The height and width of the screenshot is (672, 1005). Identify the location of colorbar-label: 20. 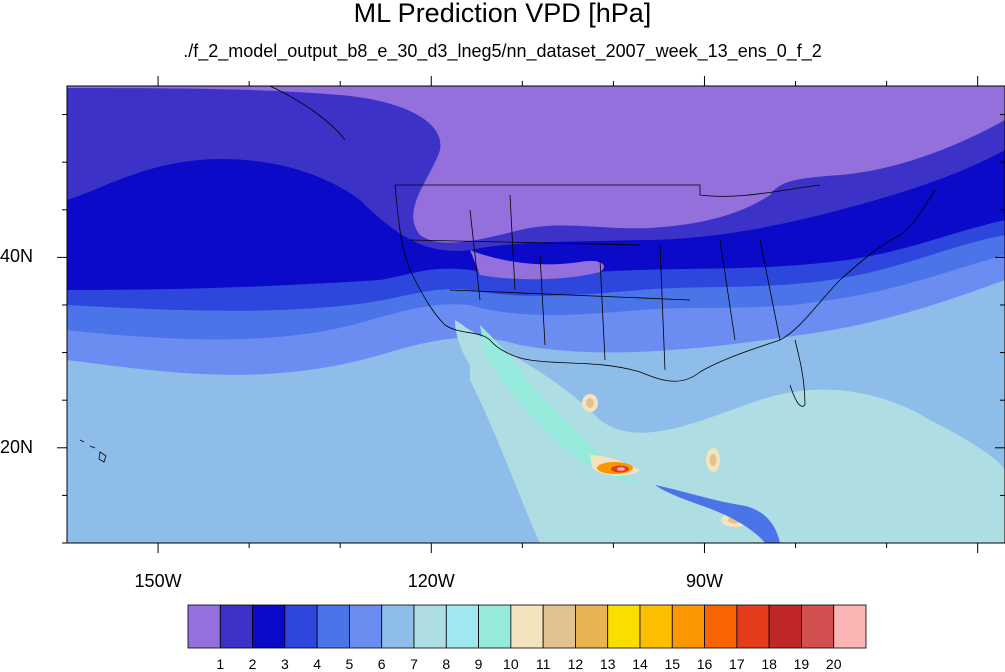
(833, 664).